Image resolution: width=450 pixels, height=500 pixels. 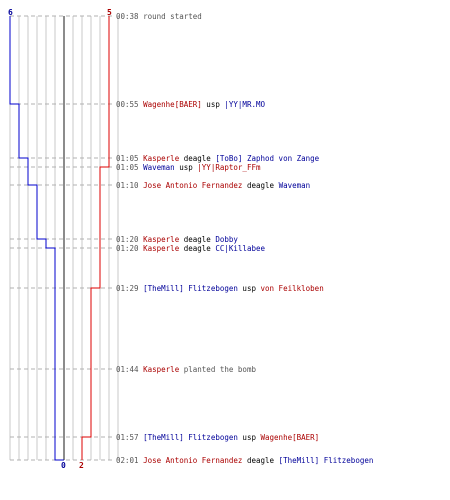 I want to click on player-name: |YY|MR.MO, so click(x=245, y=104).